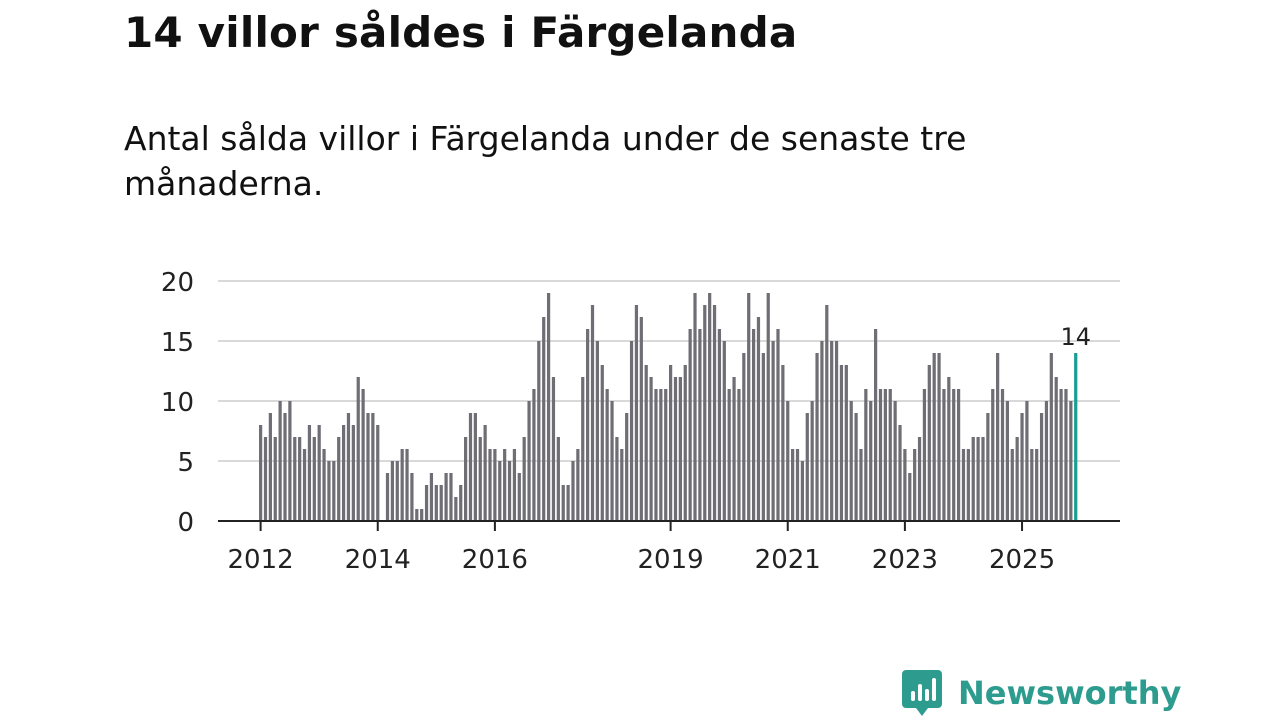 Image resolution: width=1280 pixels, height=720 pixels. I want to click on x-tick-label: 2014, so click(378, 560).